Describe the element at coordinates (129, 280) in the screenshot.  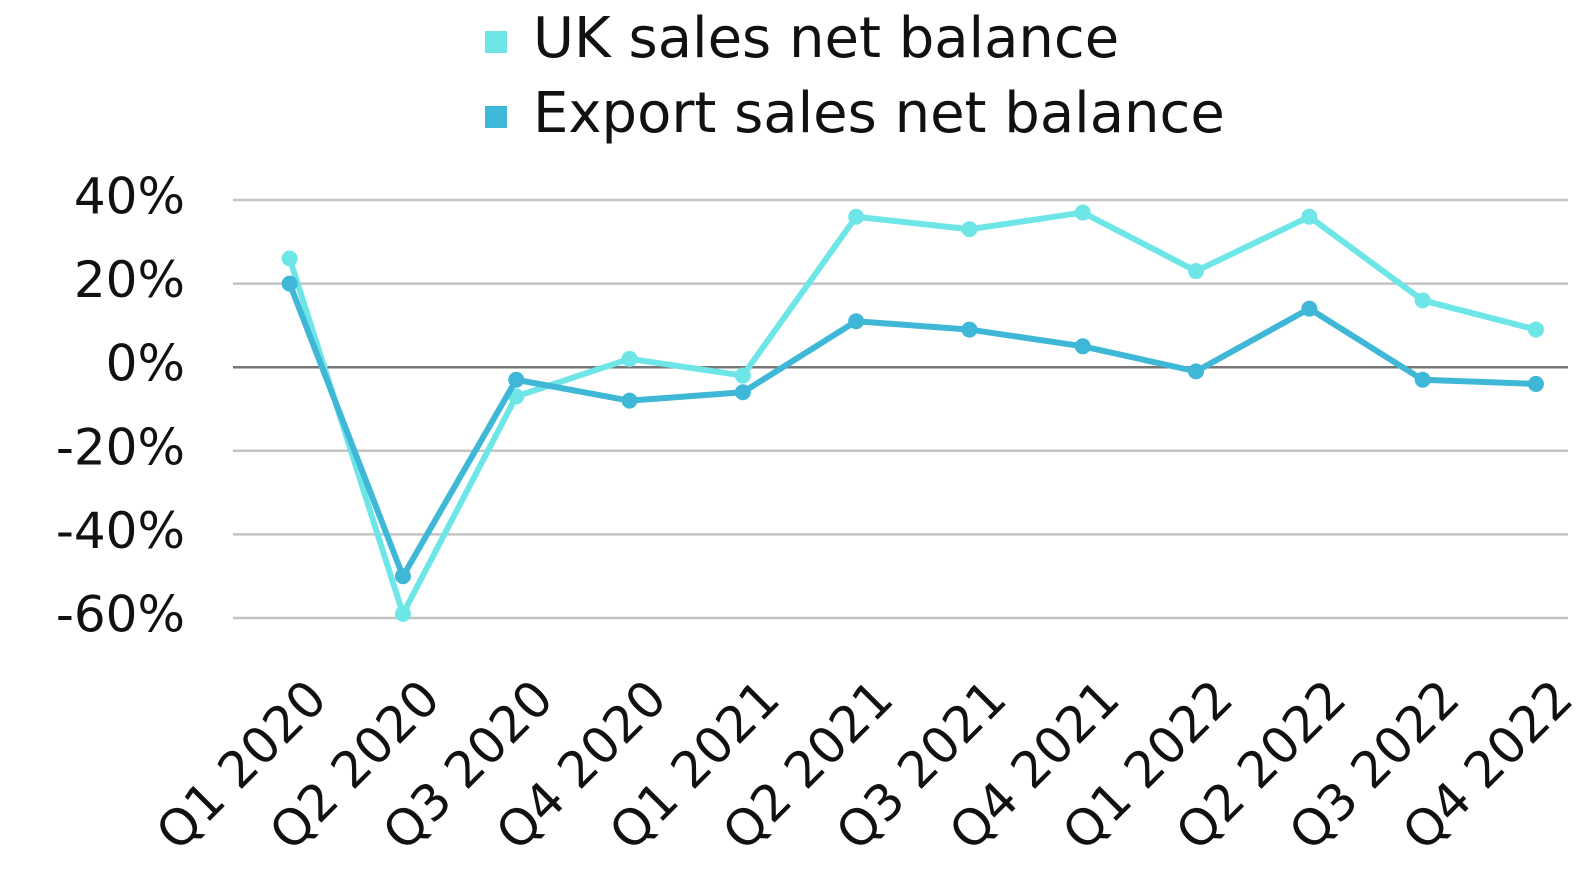
I see `y-tick-label: 20%` at that location.